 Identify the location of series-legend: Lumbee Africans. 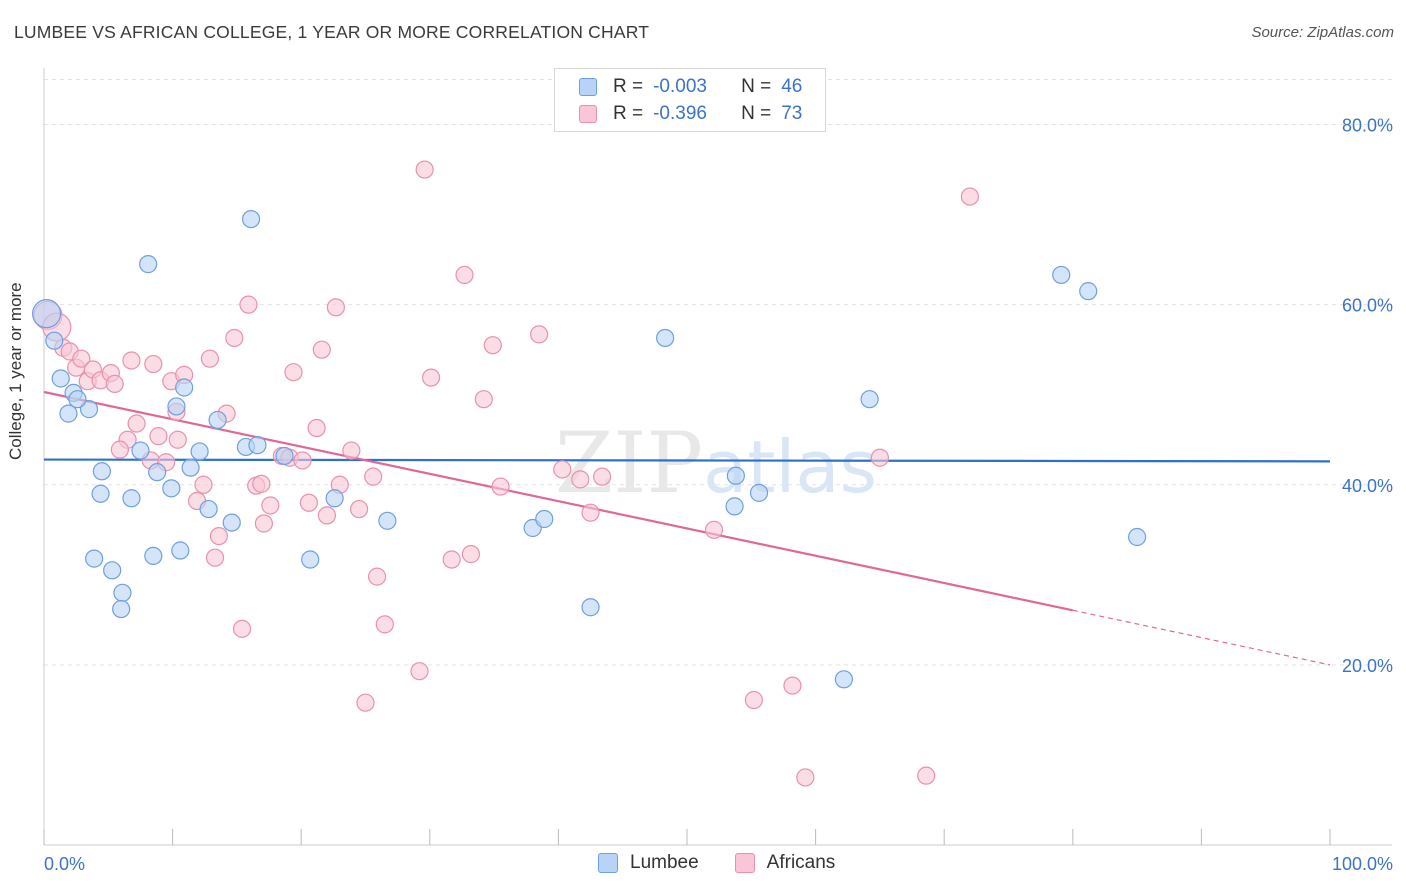
(734, 863).